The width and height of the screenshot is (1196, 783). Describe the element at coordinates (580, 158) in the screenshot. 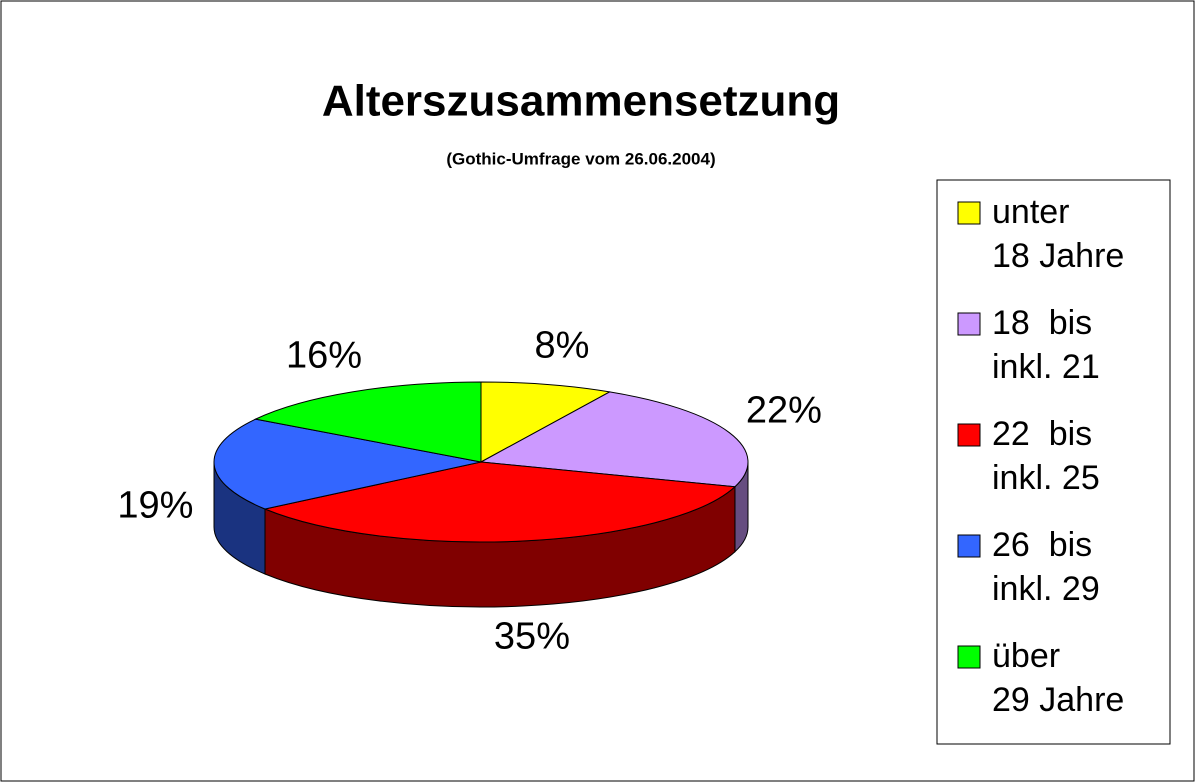

I see `chart-subtitle: (Gothic-Umfrage vom 26.06.2004)` at that location.